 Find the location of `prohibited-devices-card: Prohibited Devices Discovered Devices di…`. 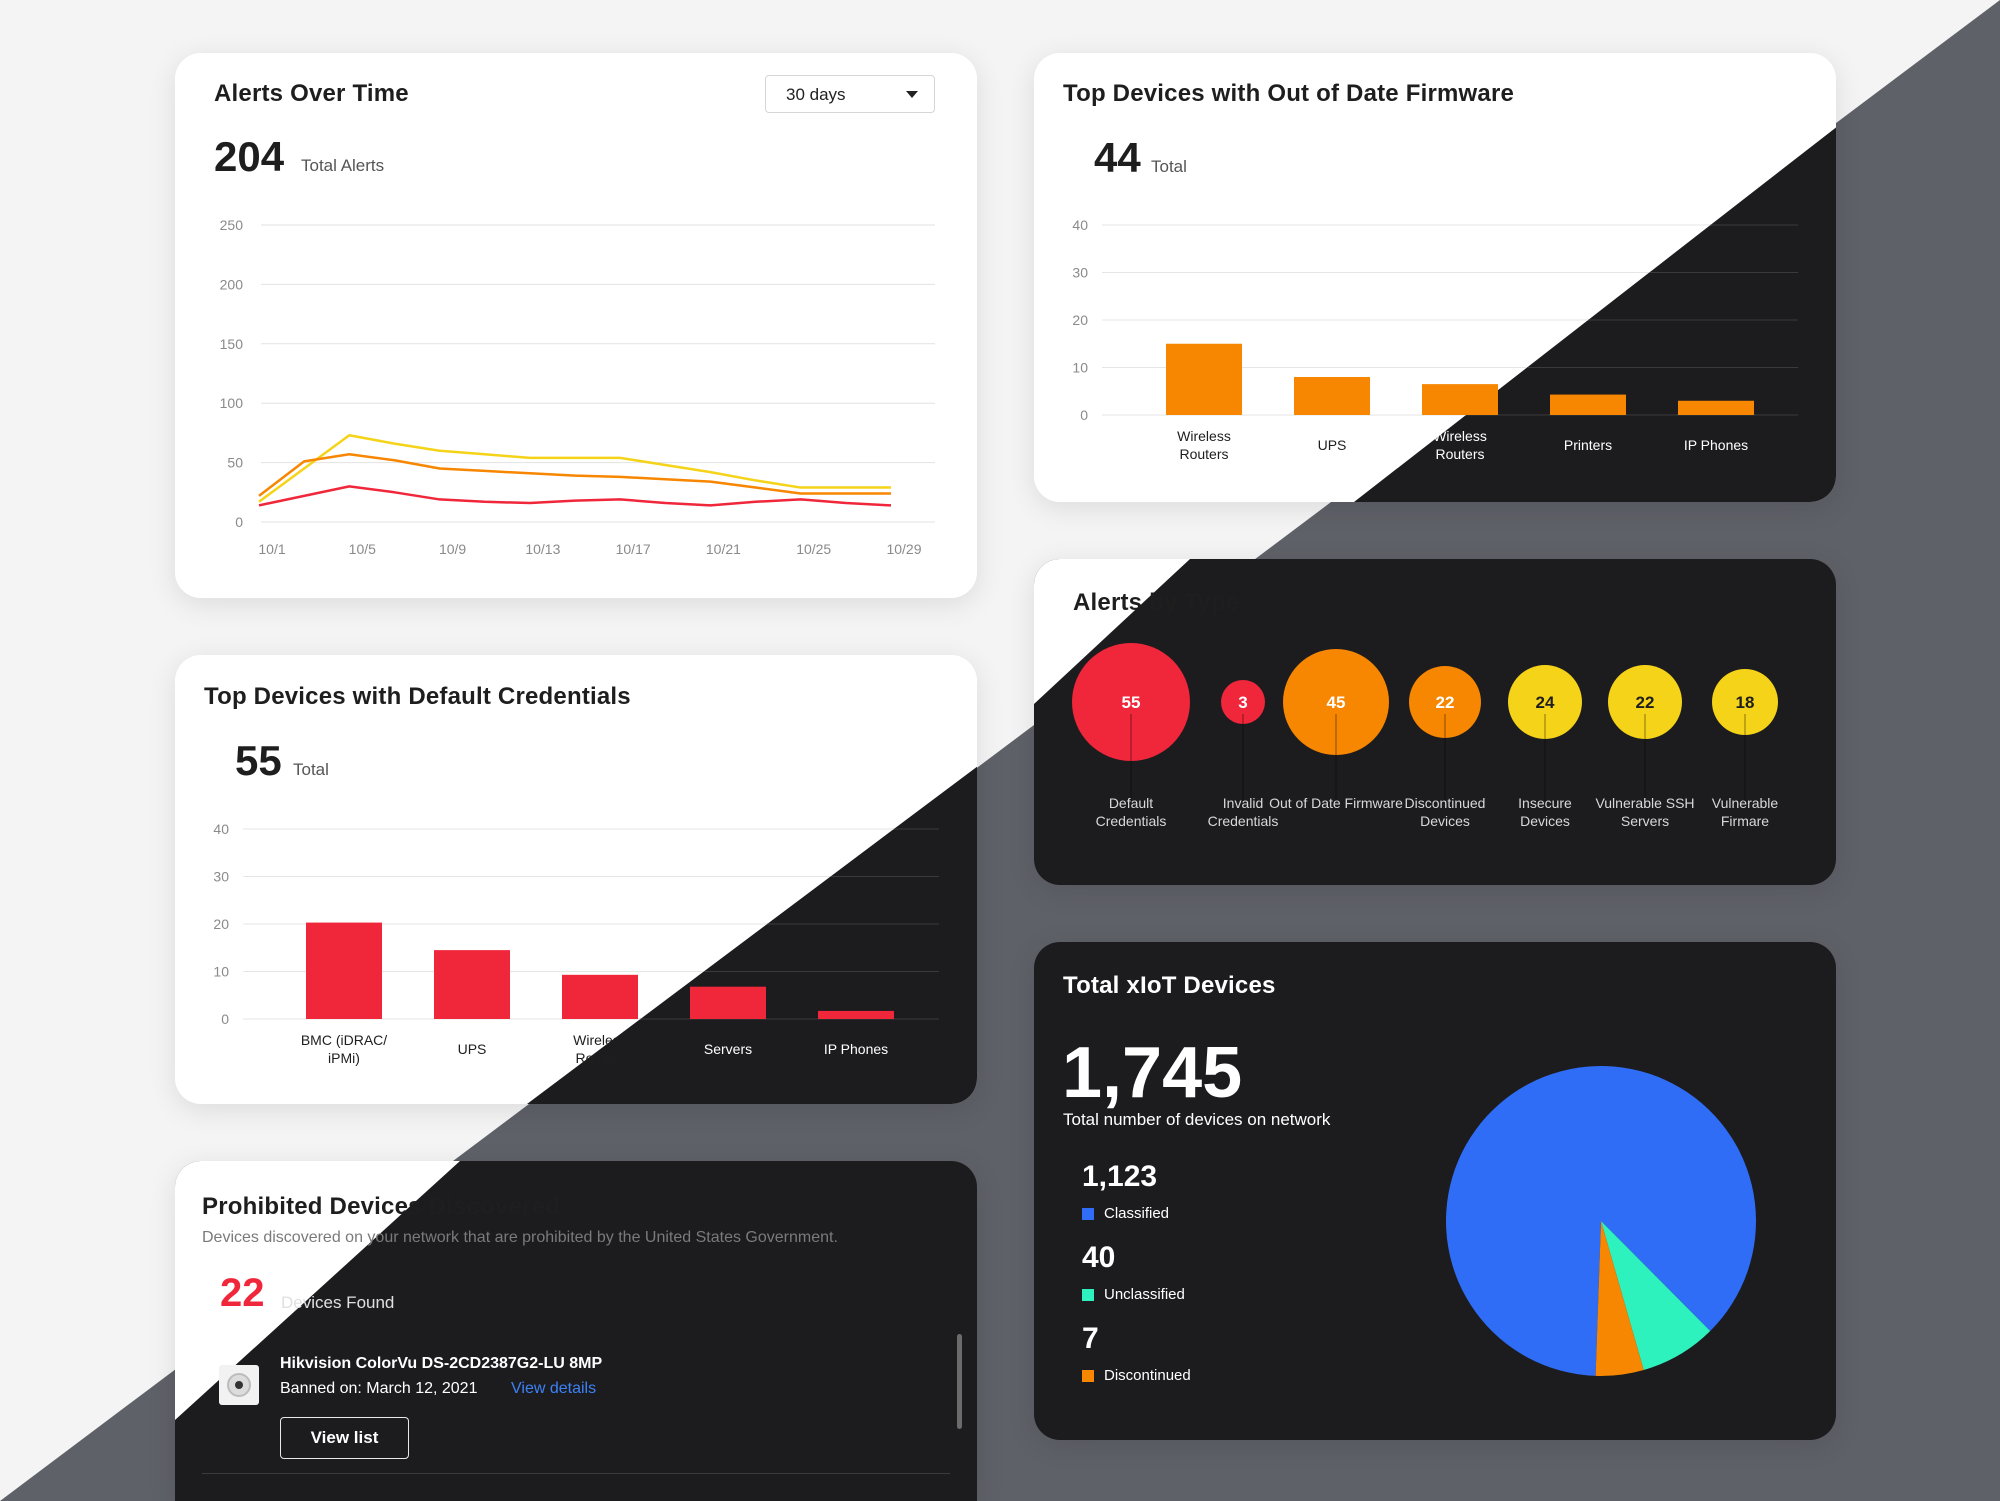

prohibited-devices-card: Prohibited Devices Discovered Devices di… is located at coordinates (576, 1331).